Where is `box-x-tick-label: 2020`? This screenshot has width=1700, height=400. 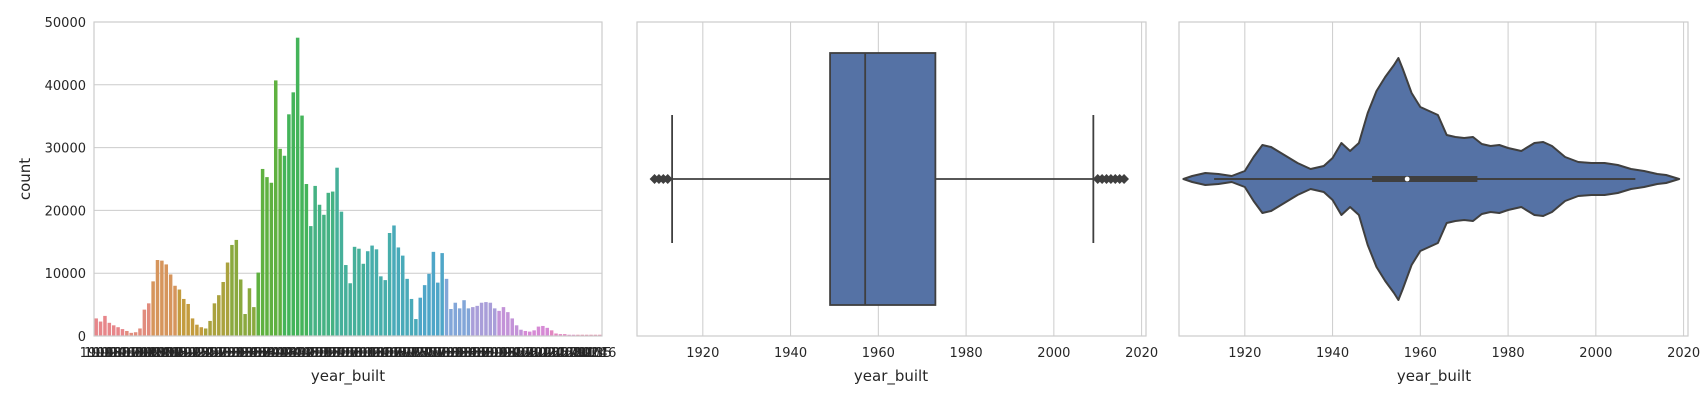
box-x-tick-label: 2020 is located at coordinates (1141, 353).